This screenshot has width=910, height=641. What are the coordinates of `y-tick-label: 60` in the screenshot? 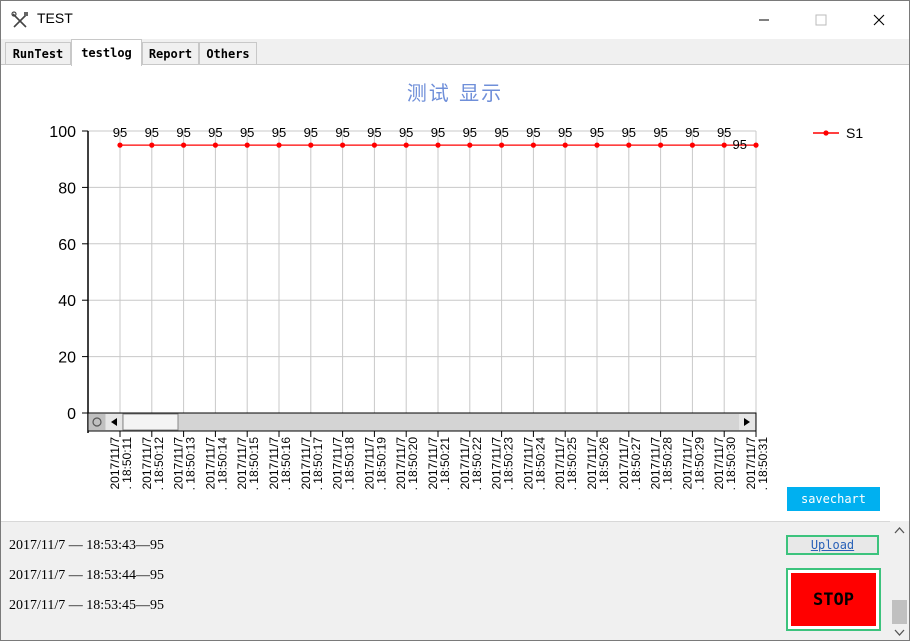 It's located at (67, 245).